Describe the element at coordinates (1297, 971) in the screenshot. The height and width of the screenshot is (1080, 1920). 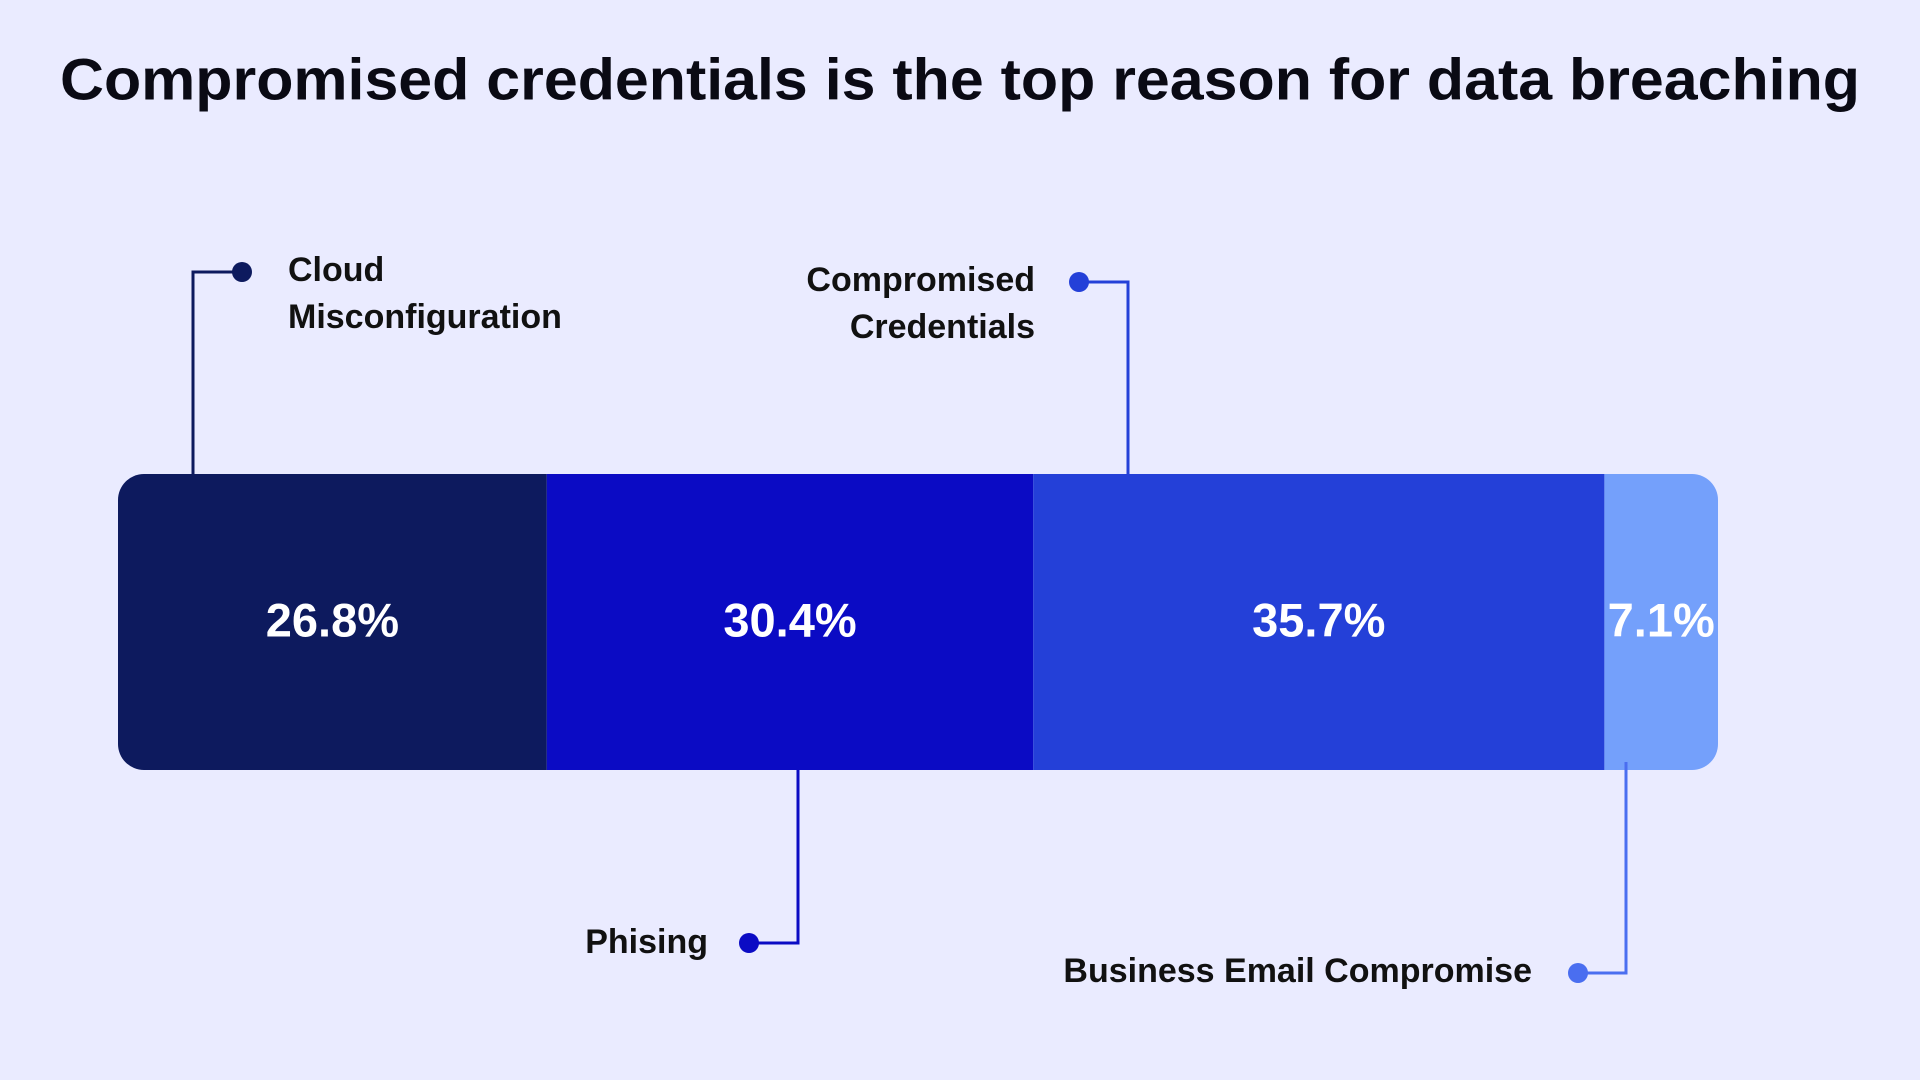
I see `legend-label: Business Email Compromise` at that location.